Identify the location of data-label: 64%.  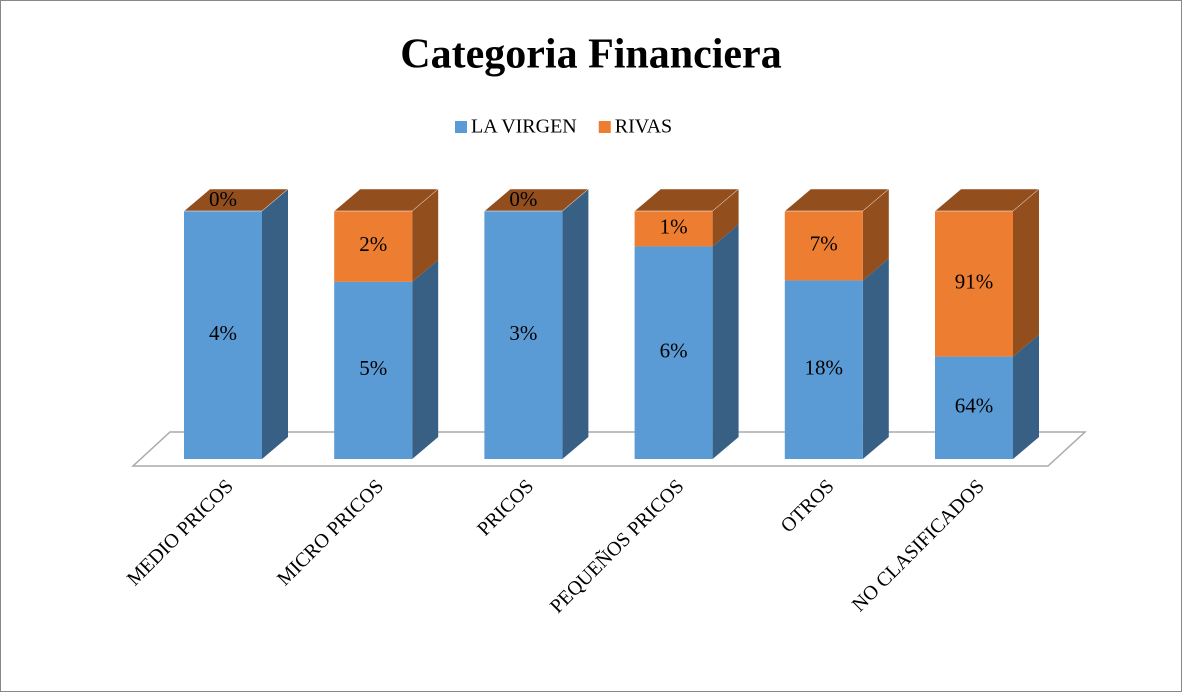
(974, 406).